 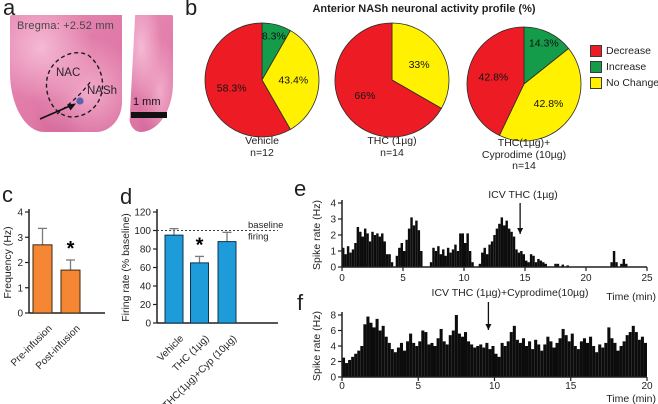 What do you see at coordinates (7, 194) in the screenshot?
I see `panel-c-label: c` at bounding box center [7, 194].